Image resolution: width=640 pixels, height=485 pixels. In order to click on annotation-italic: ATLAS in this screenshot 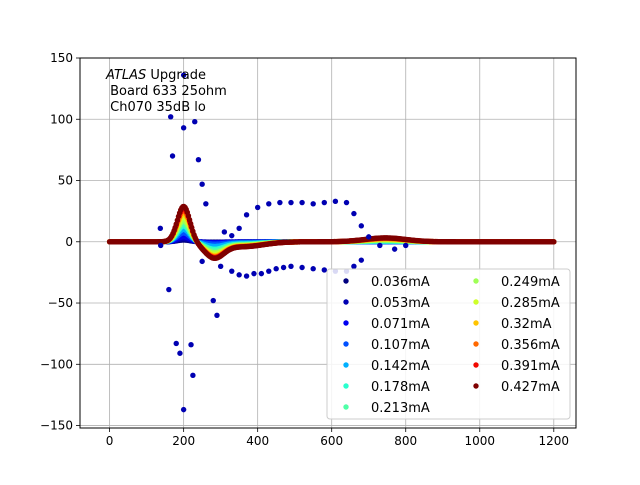, I will do `click(125, 75)`.